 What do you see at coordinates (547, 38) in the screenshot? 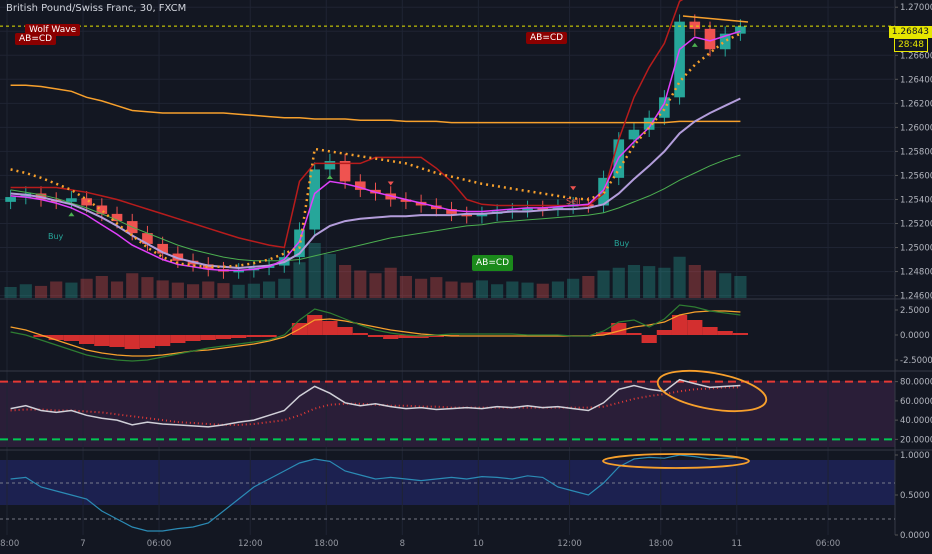
I see `abcd-badge-top: AB=CD` at bounding box center [547, 38].